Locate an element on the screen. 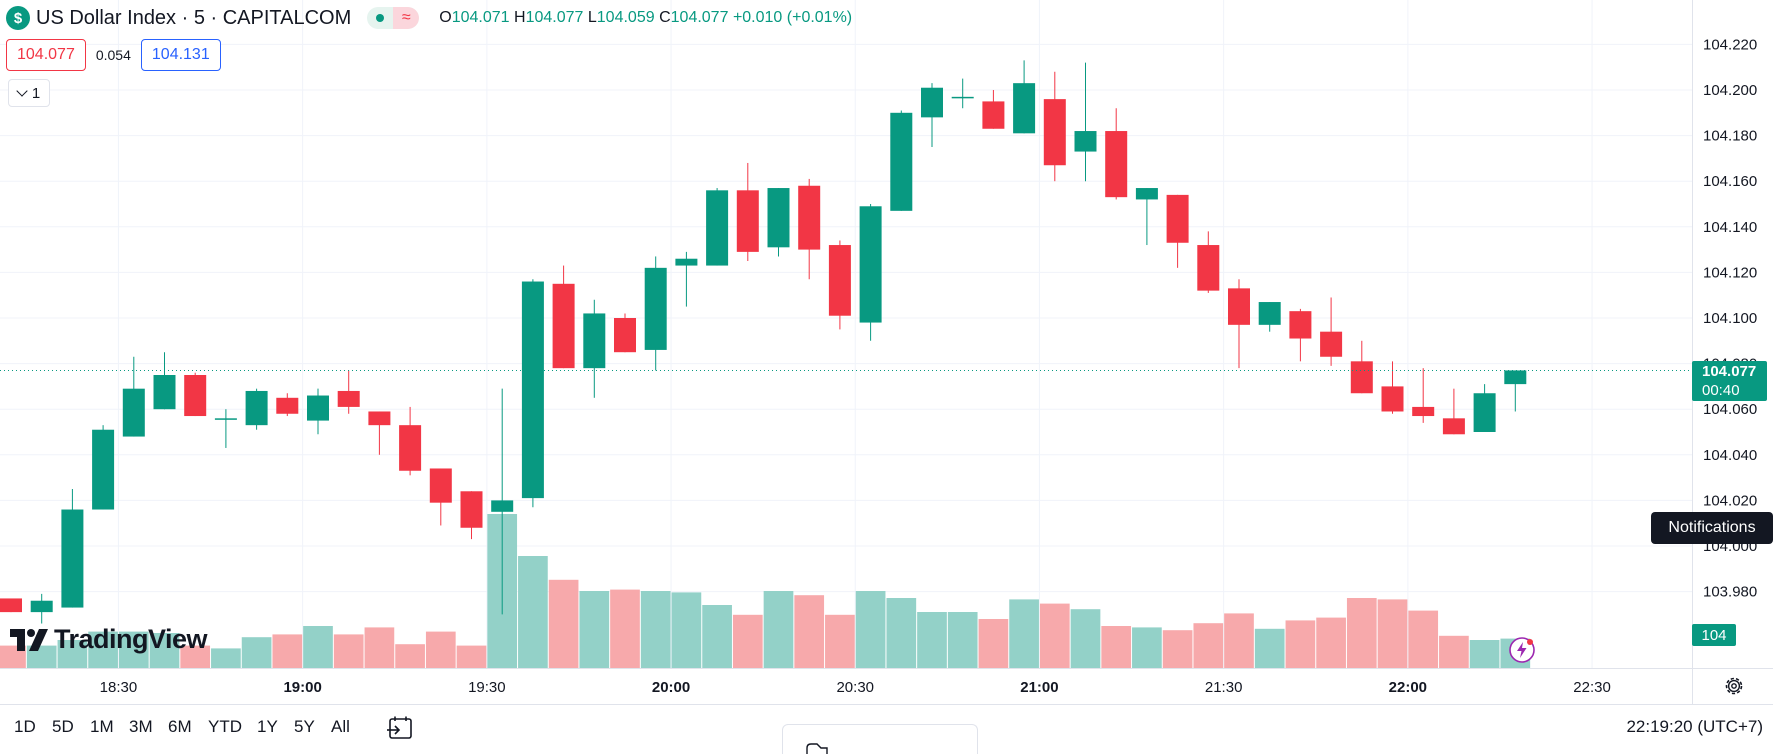  watermark-text: TradingView is located at coordinates (131, 639).